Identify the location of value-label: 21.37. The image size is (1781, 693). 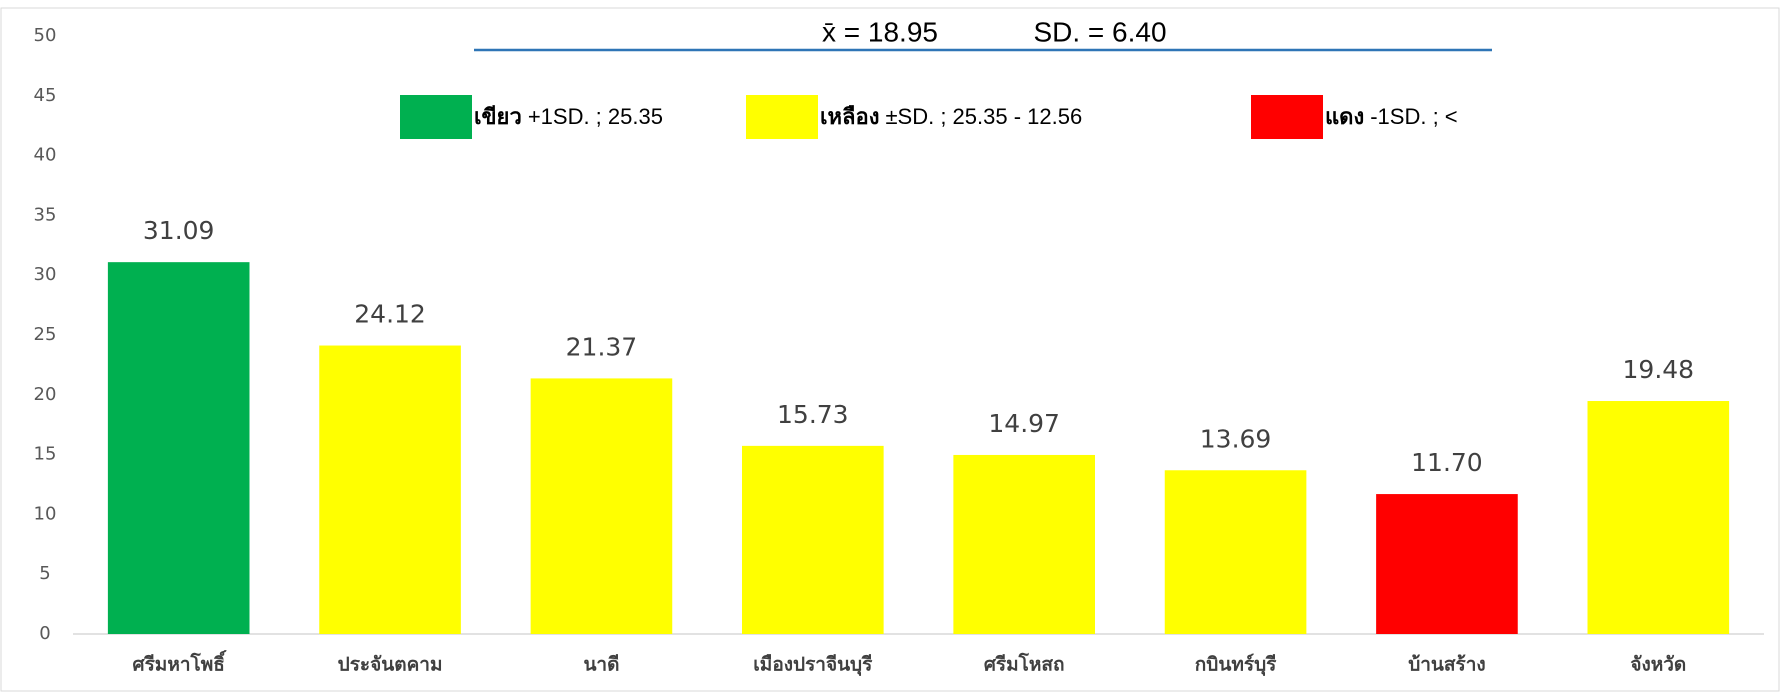
(602, 346).